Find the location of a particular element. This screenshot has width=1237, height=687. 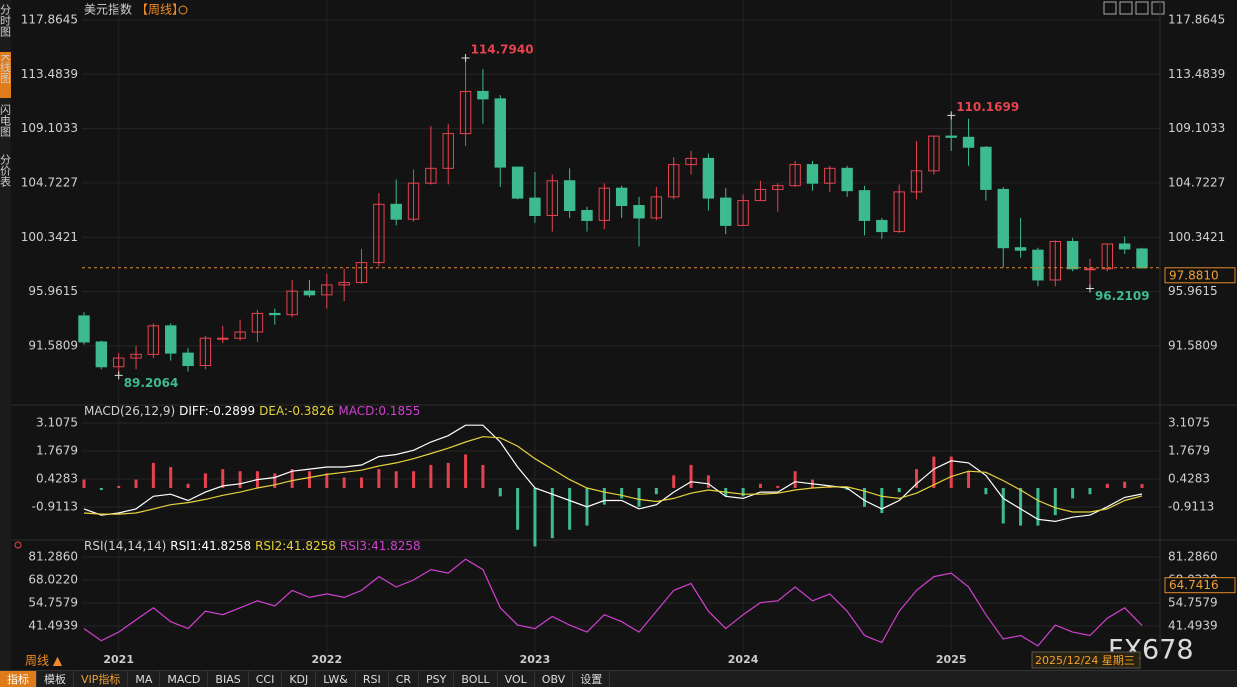

y-tick-label-left: 68.0220 is located at coordinates (53, 579).